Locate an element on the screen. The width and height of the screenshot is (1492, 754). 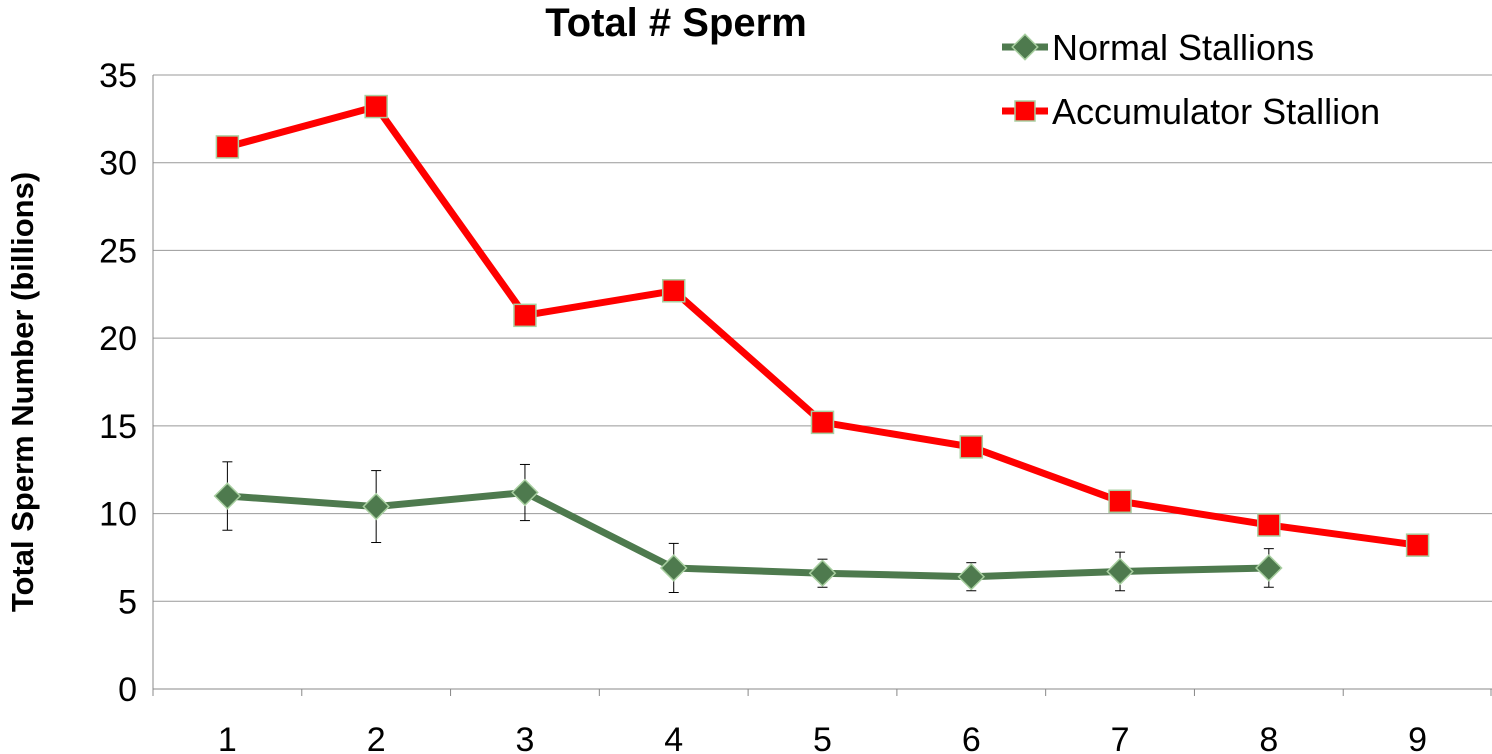
x-tick-label: 1 is located at coordinates (227, 737).